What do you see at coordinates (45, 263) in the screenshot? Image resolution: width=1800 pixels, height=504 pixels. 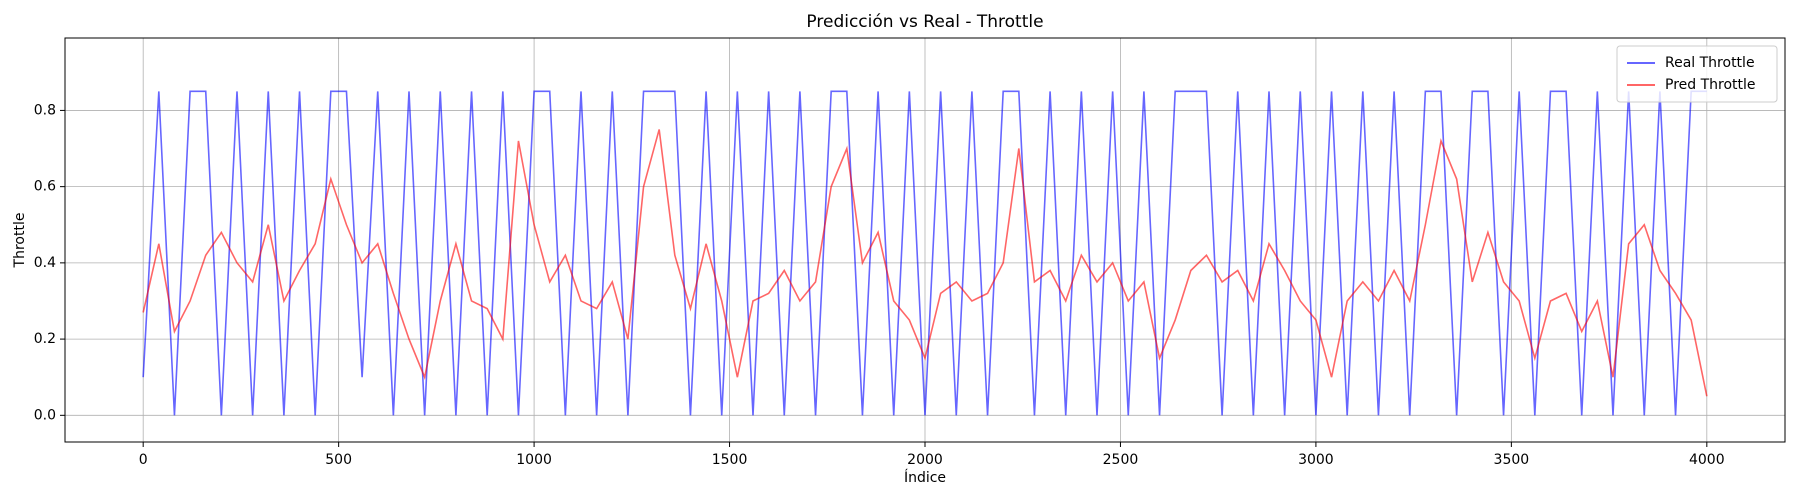 I see `y-tick-label: 0.4` at bounding box center [45, 263].